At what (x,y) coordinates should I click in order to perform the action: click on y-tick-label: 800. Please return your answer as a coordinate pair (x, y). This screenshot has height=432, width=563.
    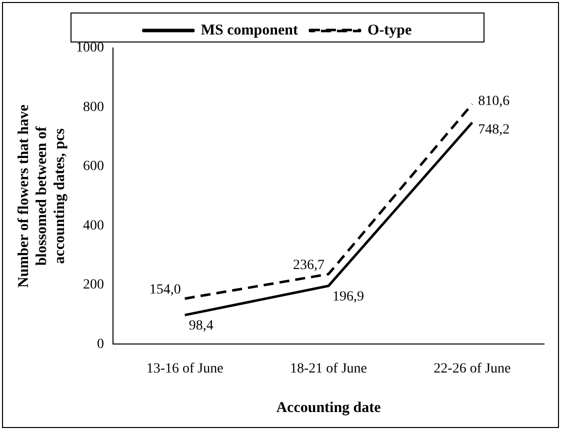
    Looking at the image, I should click on (93, 107).